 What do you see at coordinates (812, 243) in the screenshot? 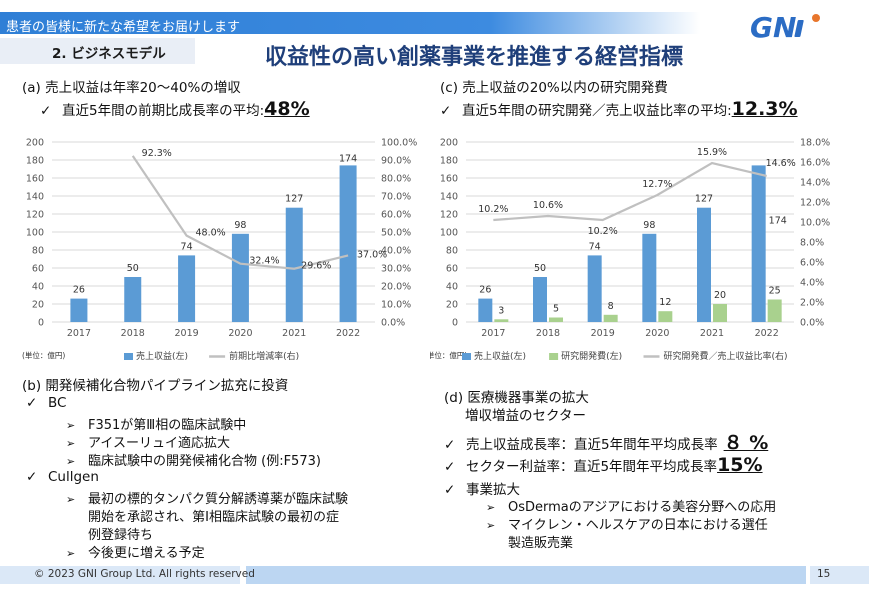
I see `y-tick-right: 8.0%` at bounding box center [812, 243].